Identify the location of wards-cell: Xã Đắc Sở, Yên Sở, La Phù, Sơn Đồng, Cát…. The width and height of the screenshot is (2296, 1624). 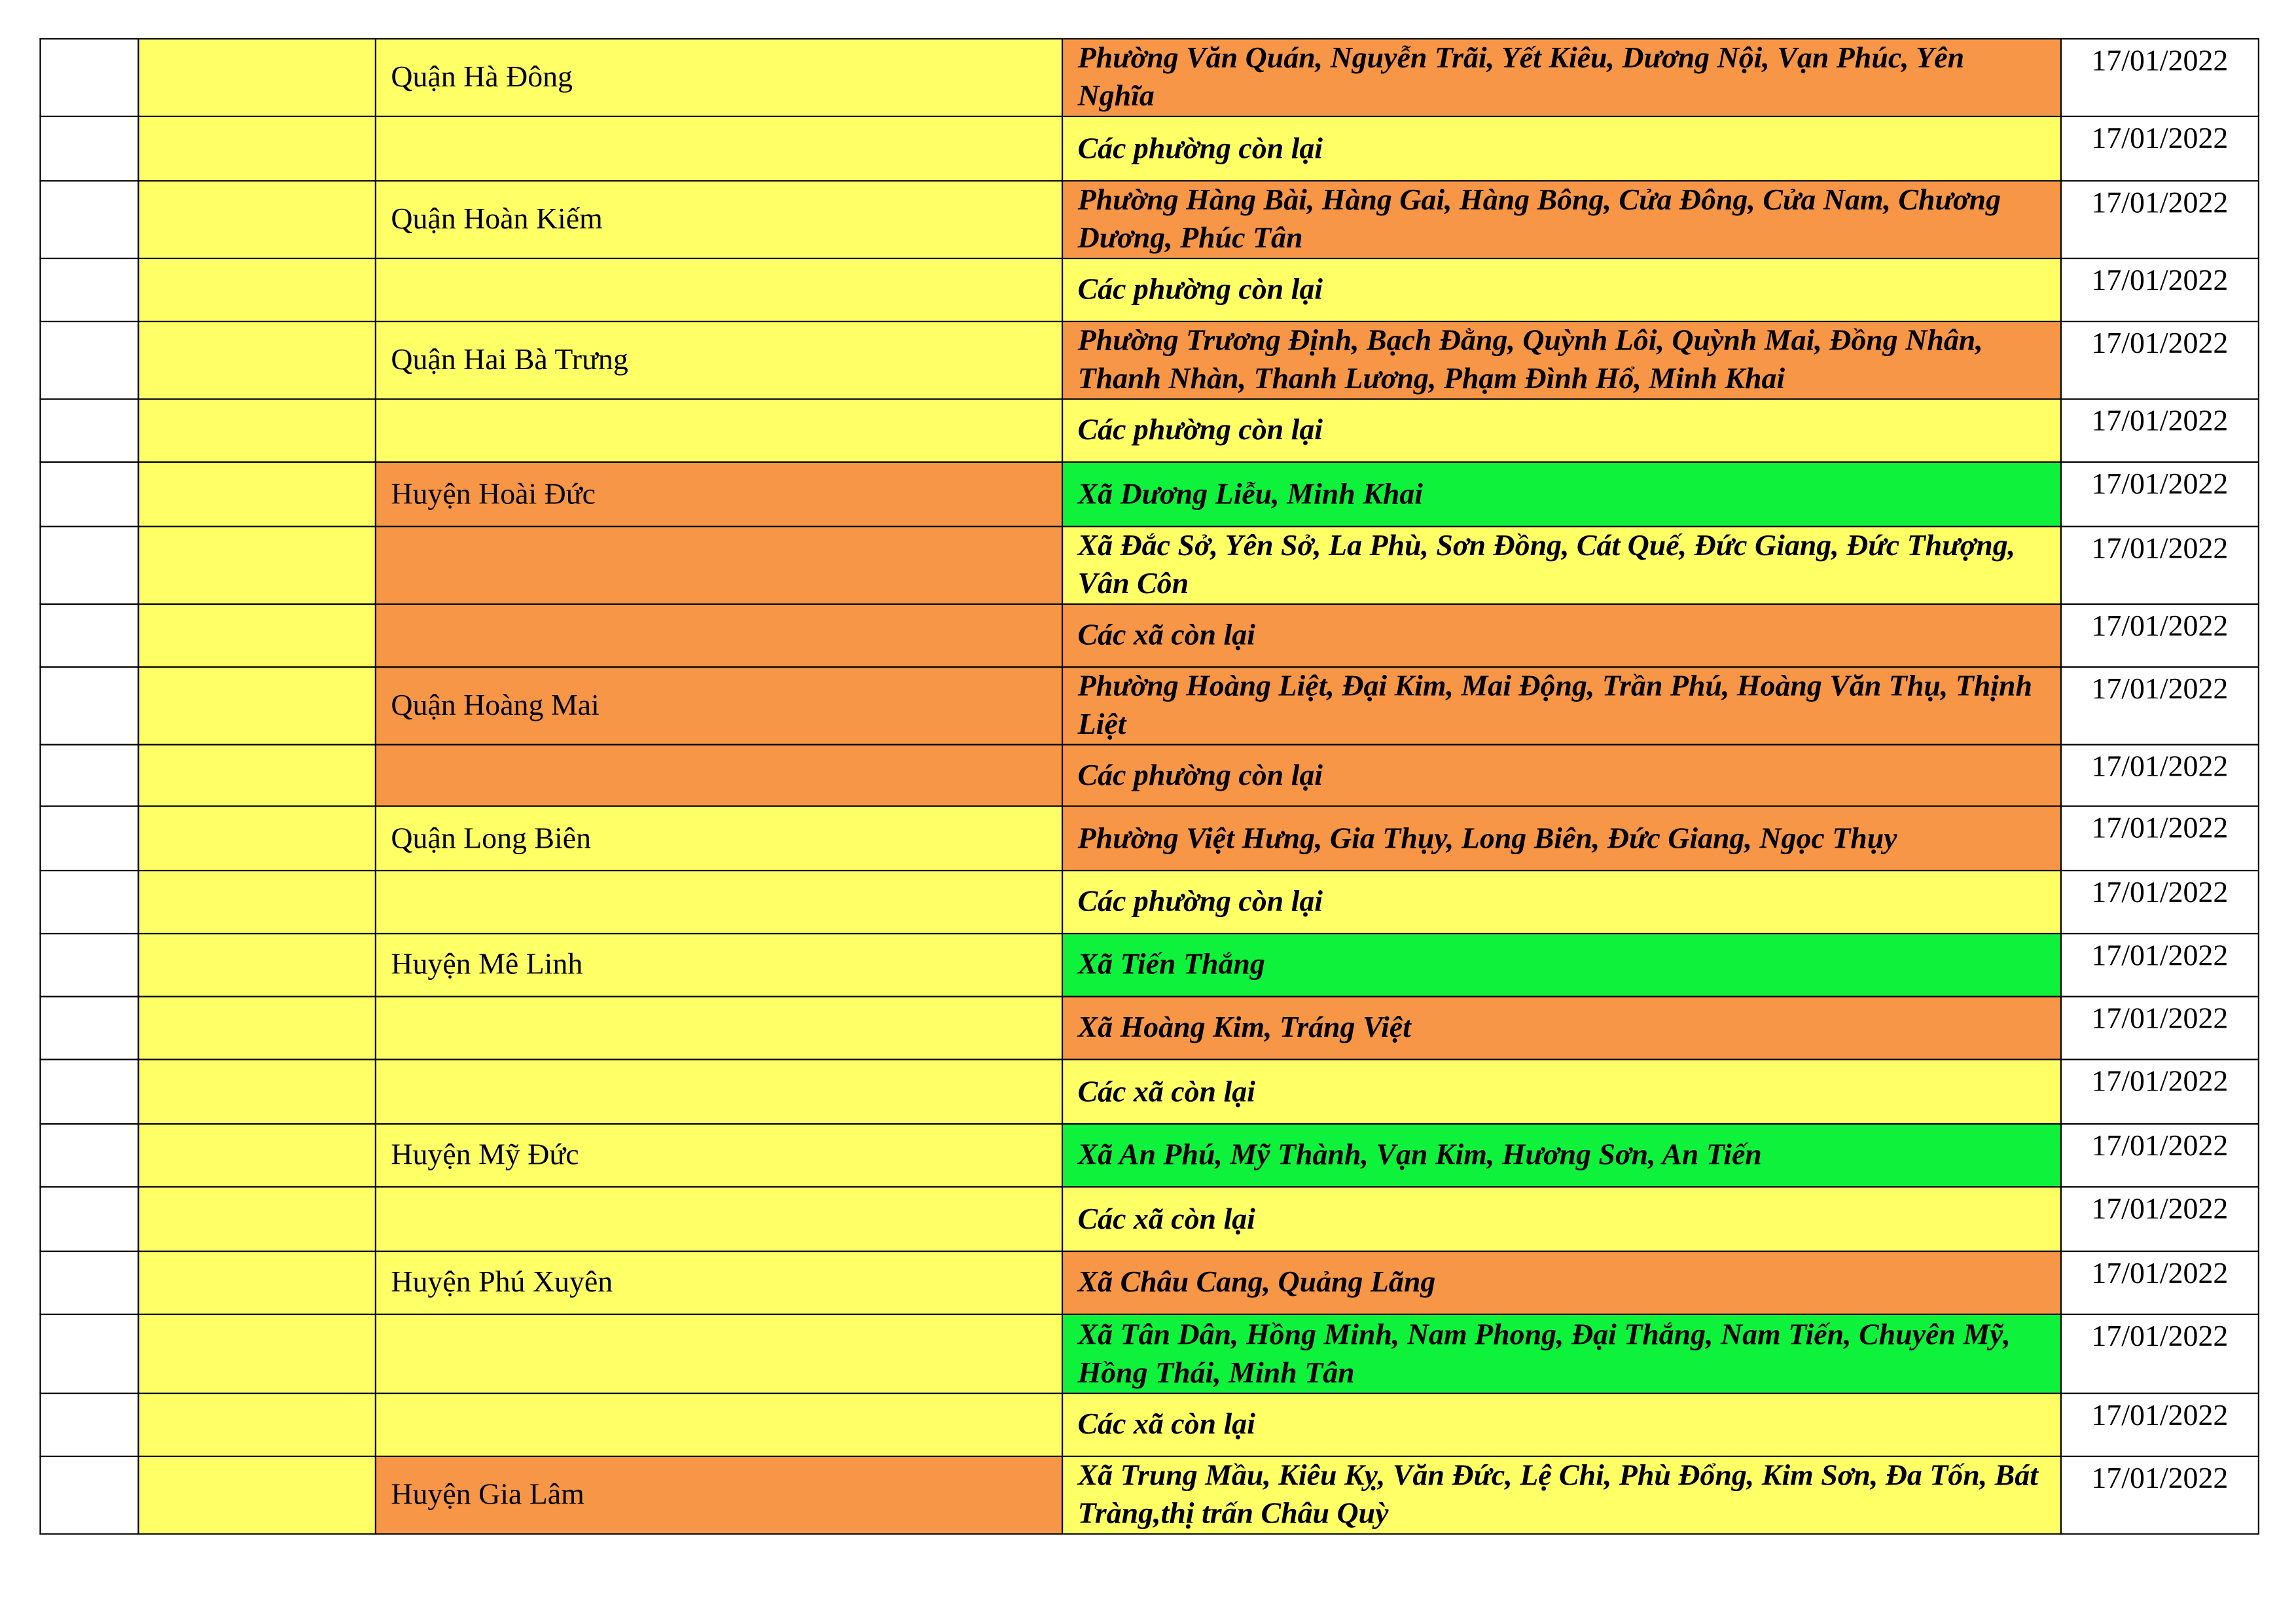
(1561, 565).